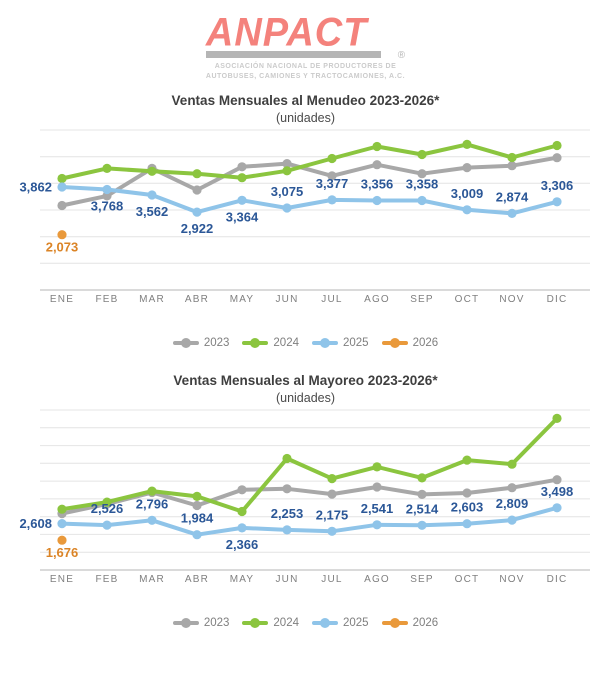 This screenshot has height=686, width=611. What do you see at coordinates (422, 579) in the screenshot?
I see `x-tick-sep: SEP` at bounding box center [422, 579].